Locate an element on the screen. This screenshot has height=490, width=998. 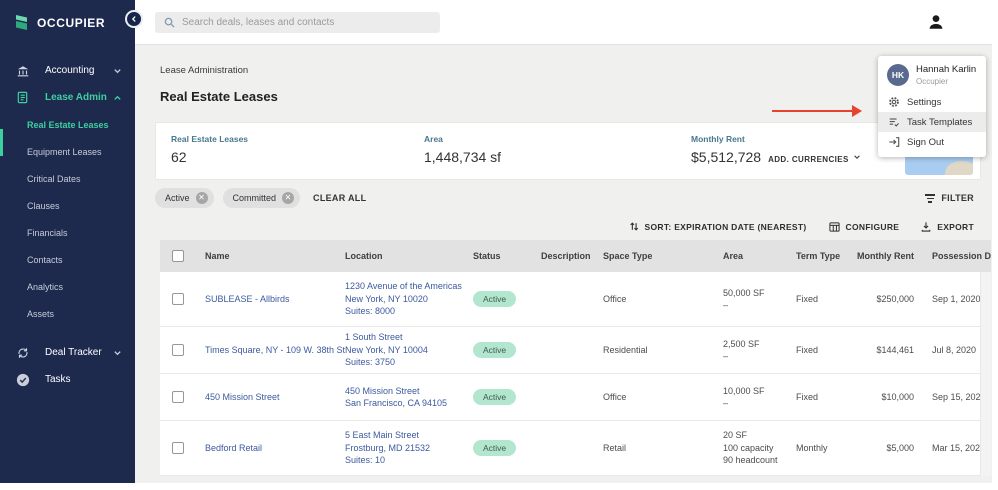
lease-possession-date: Sep 15, 2021 is located at coordinates (959, 397).